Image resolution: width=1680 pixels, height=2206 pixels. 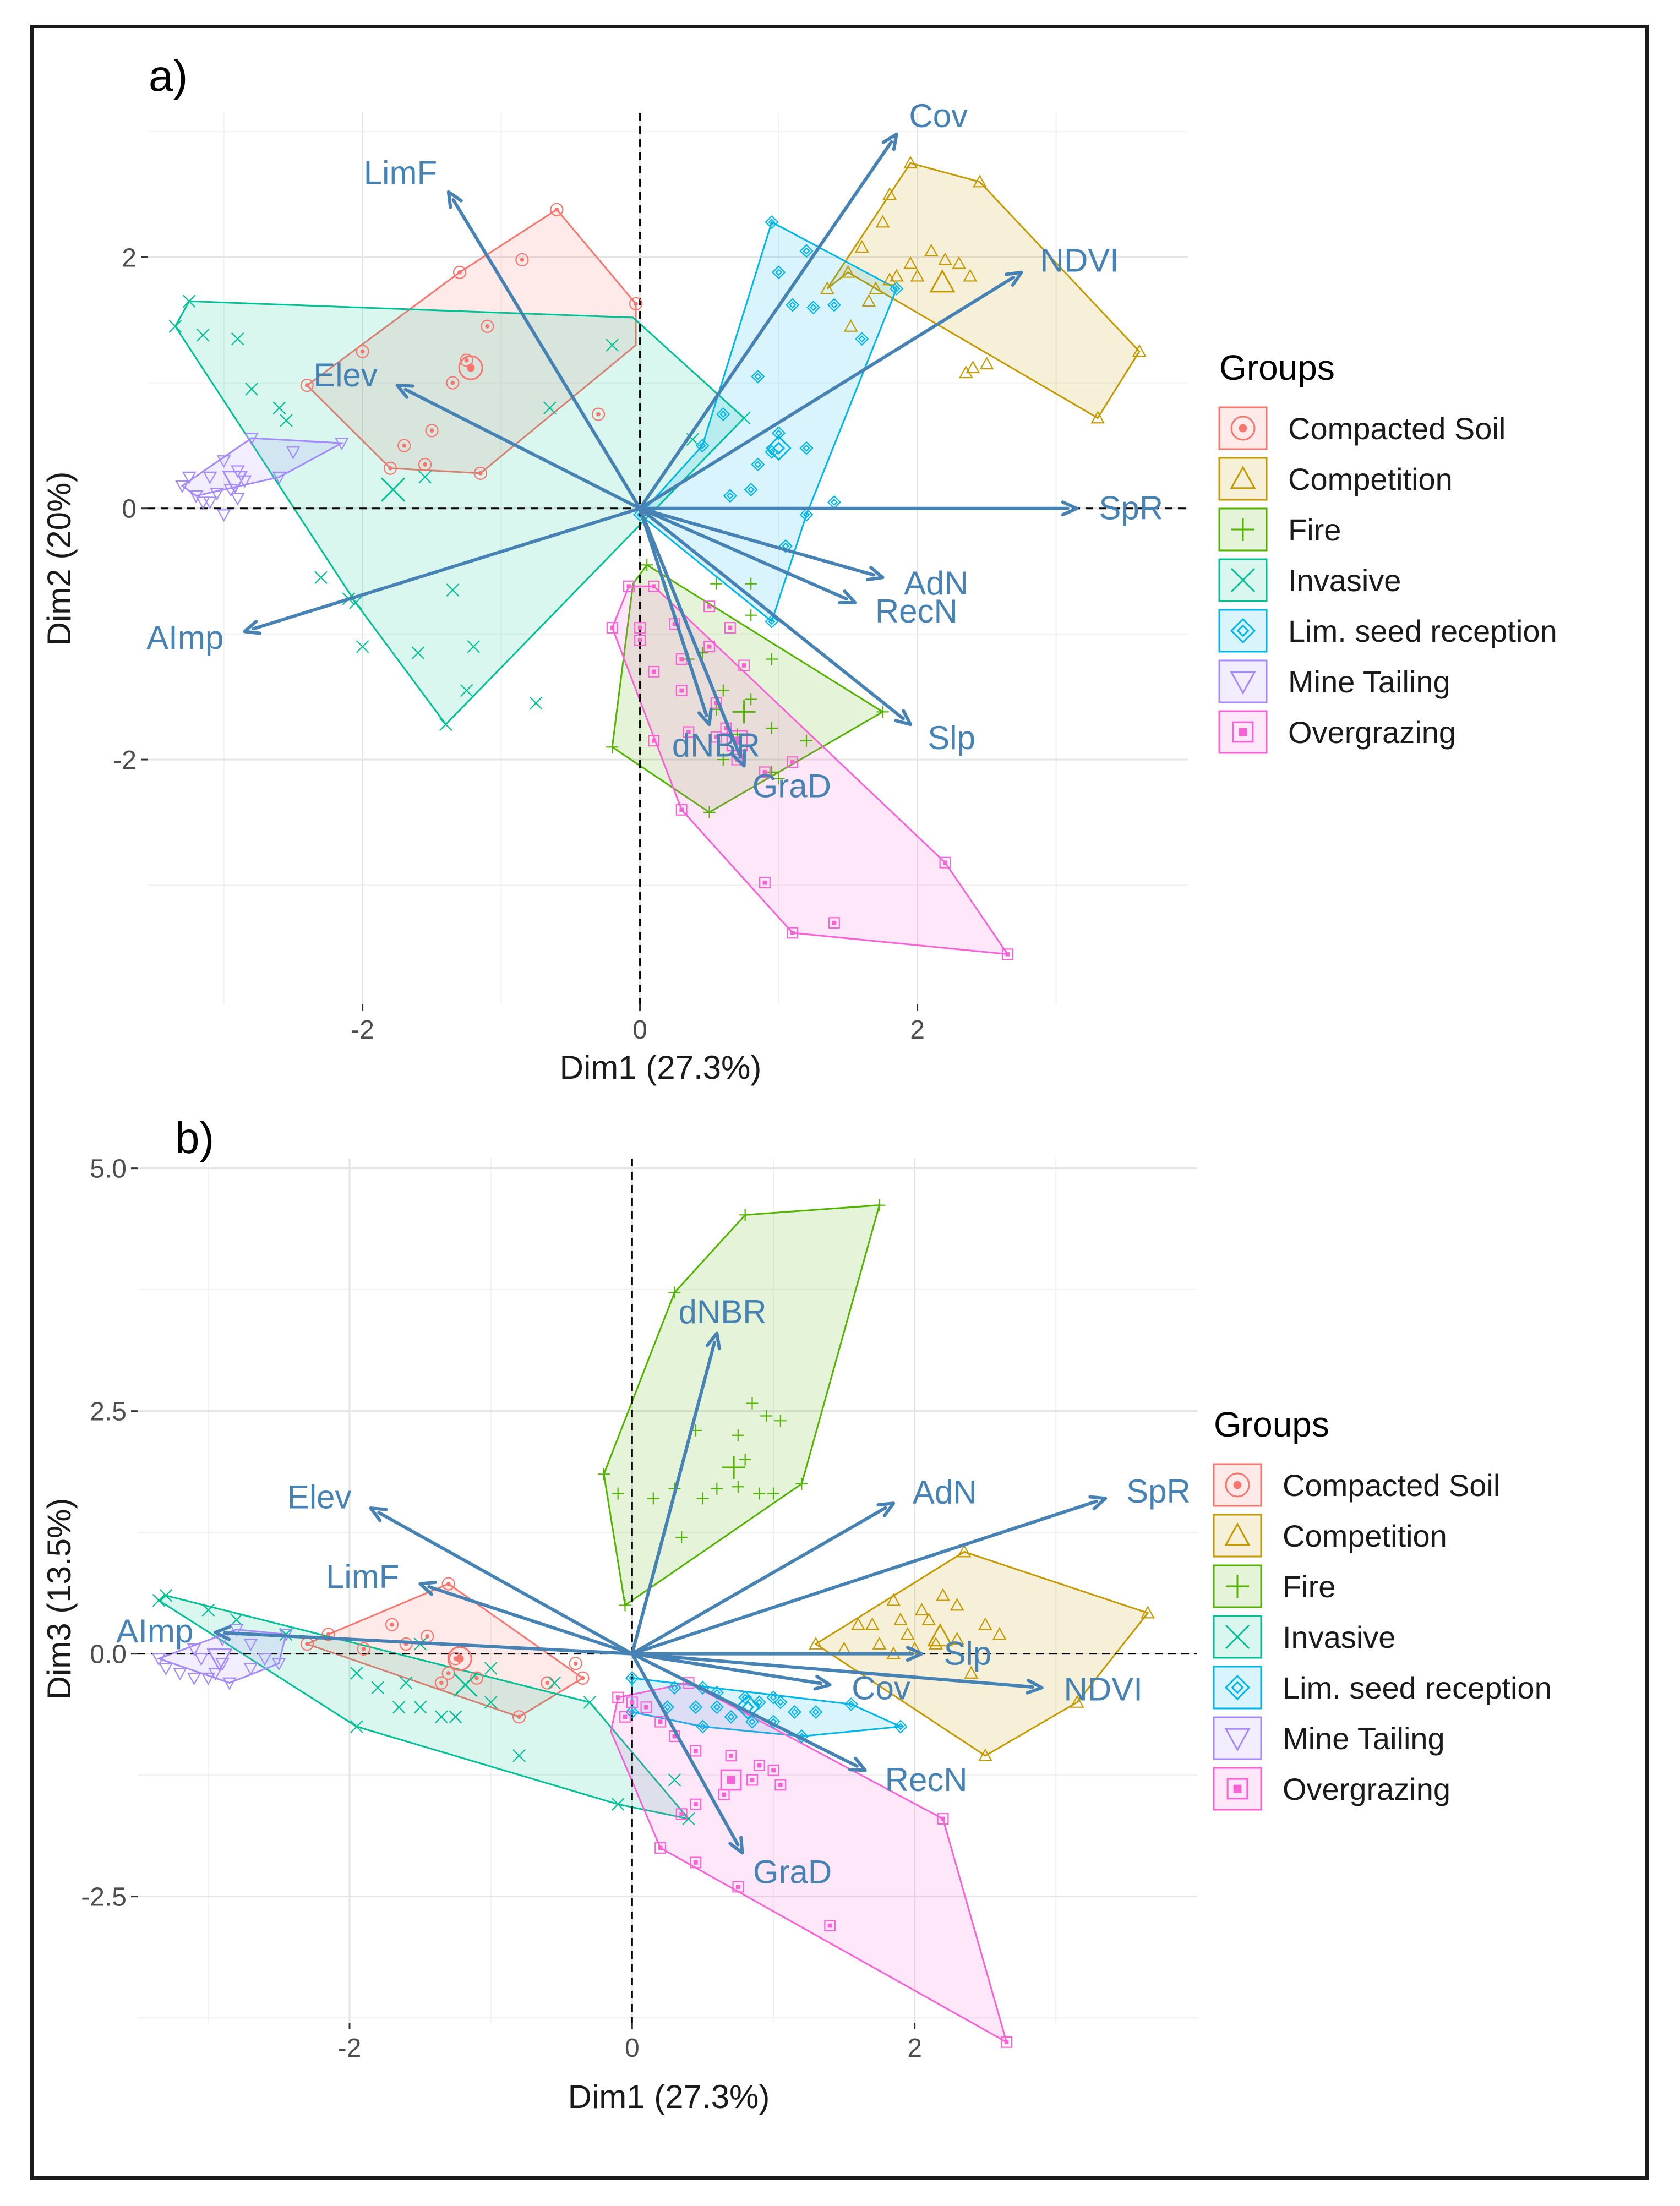 I want to click on variable-label-aimp: AImp, so click(x=155, y=1632).